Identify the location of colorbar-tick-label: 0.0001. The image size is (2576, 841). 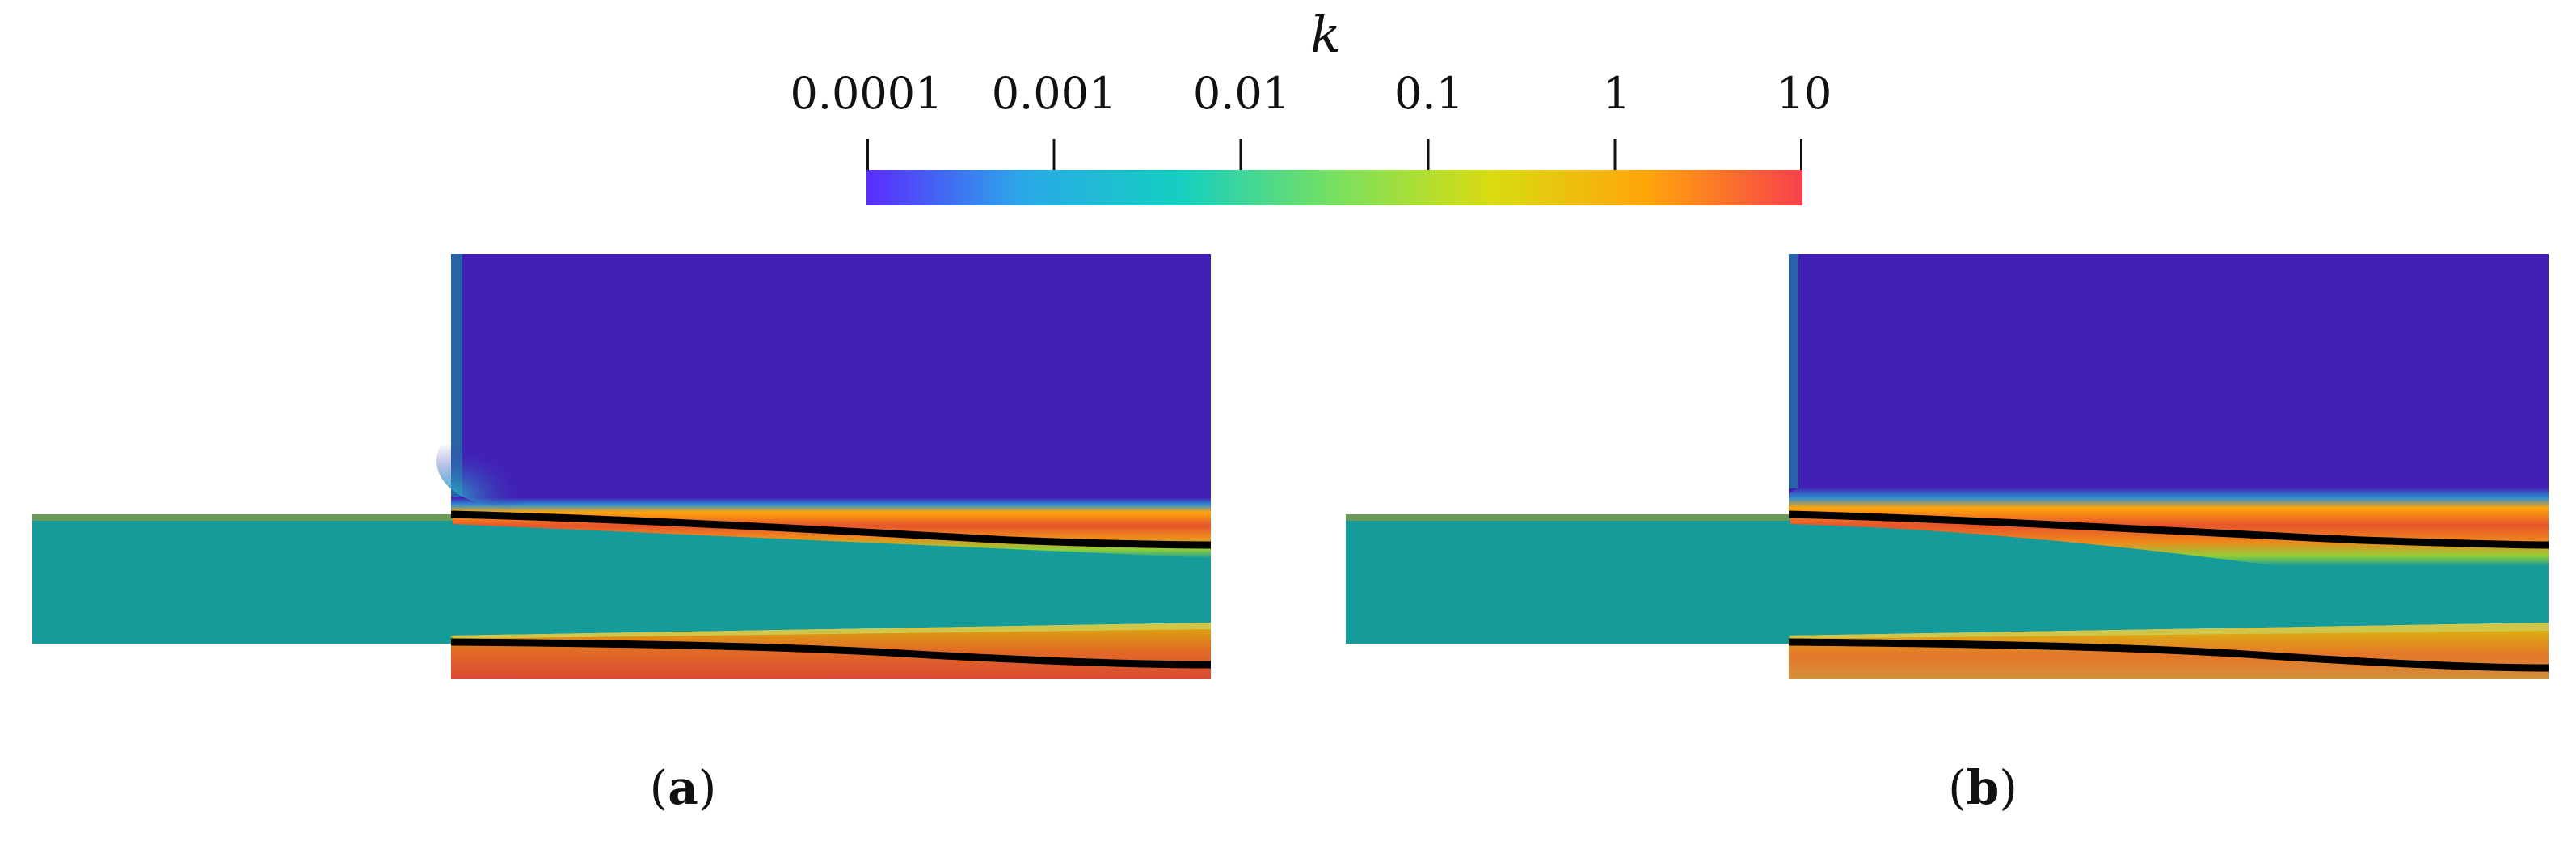
(866, 93).